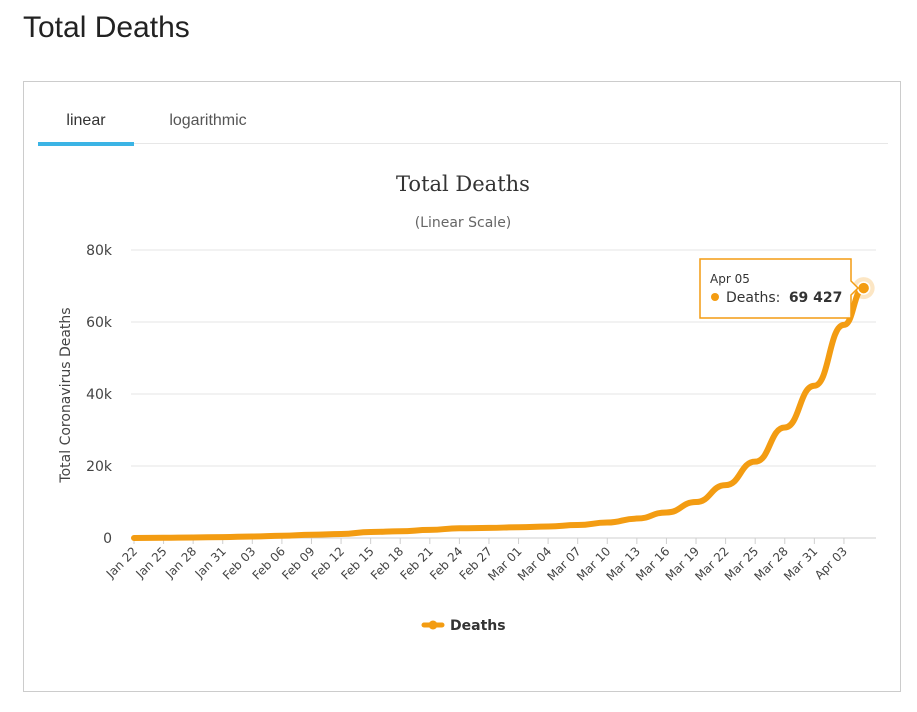 Image resolution: width=917 pixels, height=712 pixels. What do you see at coordinates (730, 279) in the screenshot?
I see `tooltip-date: Apr 05` at bounding box center [730, 279].